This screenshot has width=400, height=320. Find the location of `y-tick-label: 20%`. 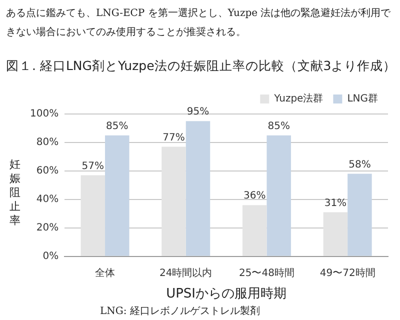

y-tick-label: 20% is located at coordinates (47, 228).